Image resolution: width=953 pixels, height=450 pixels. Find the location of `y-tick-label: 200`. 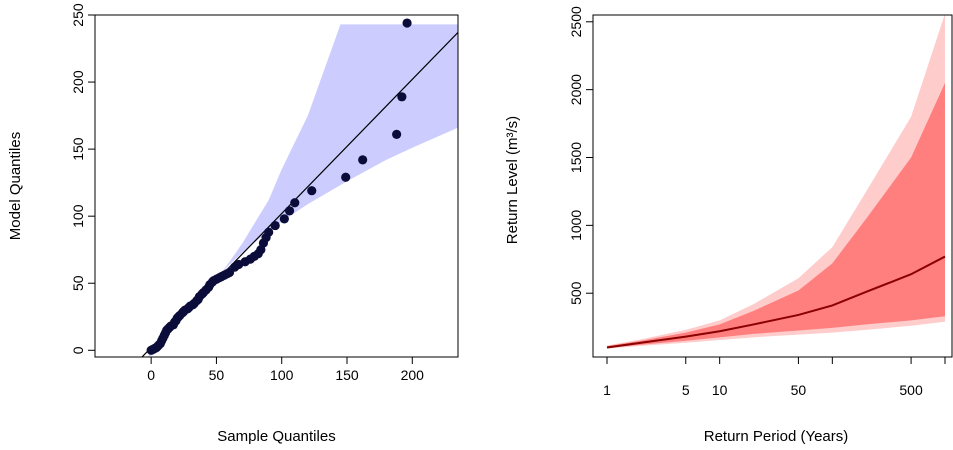

y-tick-label: 200 is located at coordinates (78, 82).